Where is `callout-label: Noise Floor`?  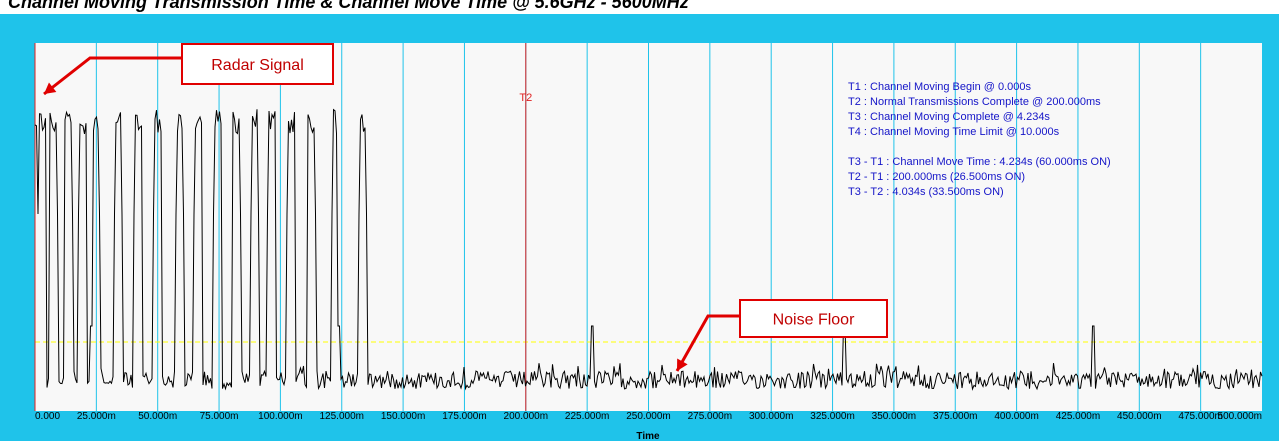
callout-label: Noise Floor is located at coordinates (814, 320).